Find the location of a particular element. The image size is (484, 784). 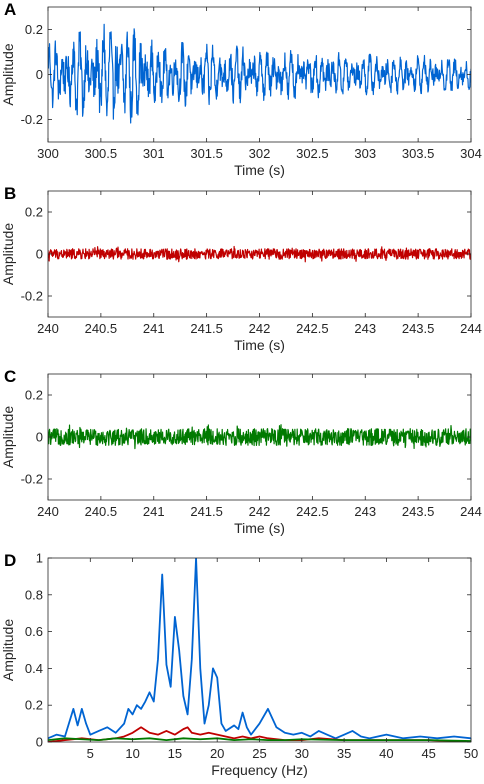

panel-letter: C is located at coordinates (10, 376).